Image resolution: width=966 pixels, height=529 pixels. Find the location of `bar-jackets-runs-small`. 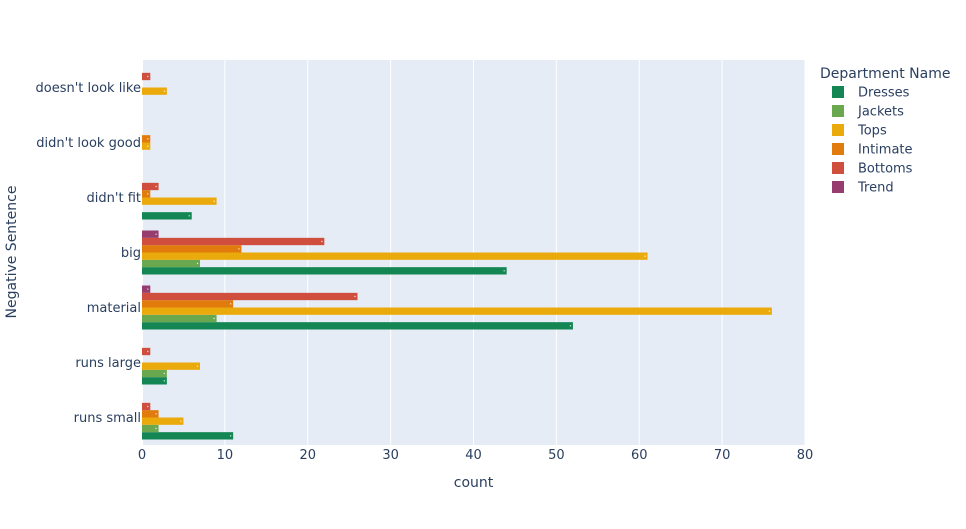

bar-jackets-runs-small is located at coordinates (150, 428).